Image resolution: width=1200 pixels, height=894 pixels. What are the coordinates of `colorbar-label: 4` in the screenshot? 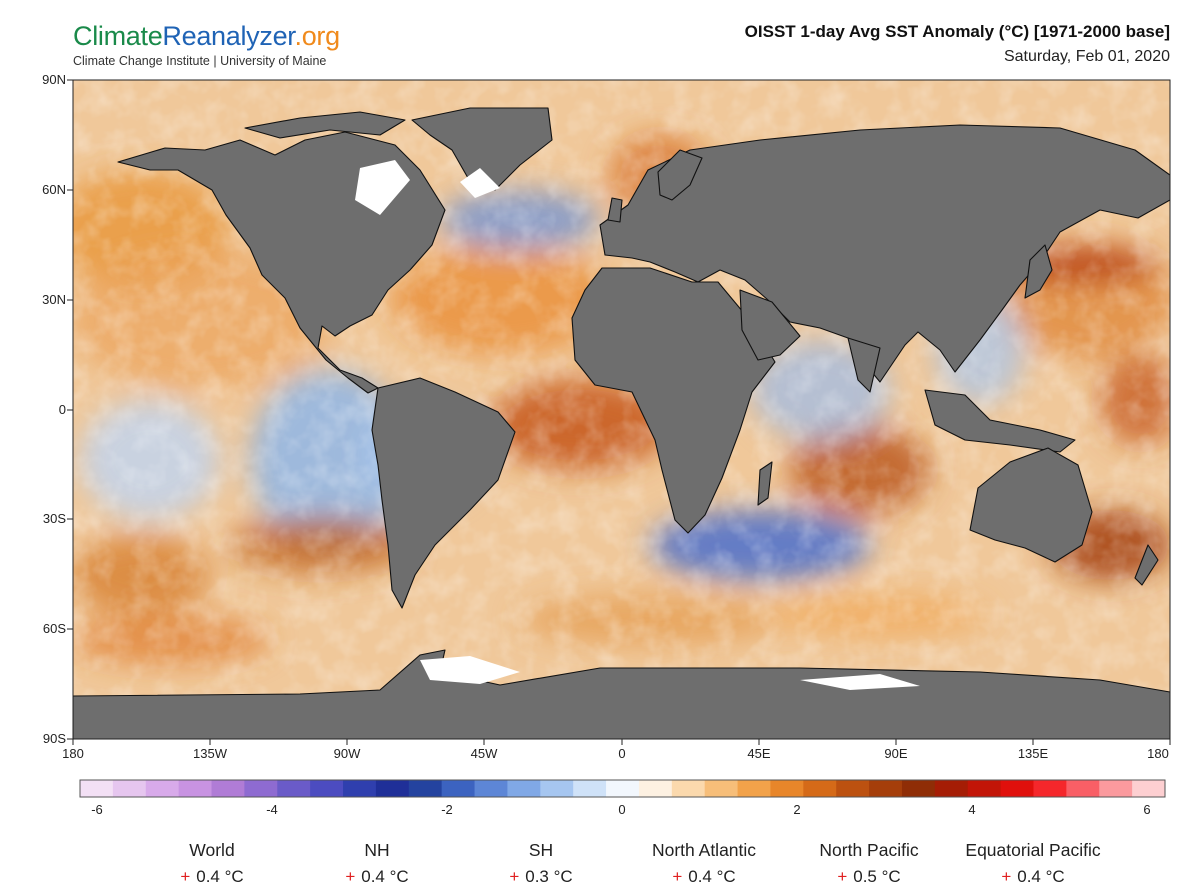 It's located at (972, 809).